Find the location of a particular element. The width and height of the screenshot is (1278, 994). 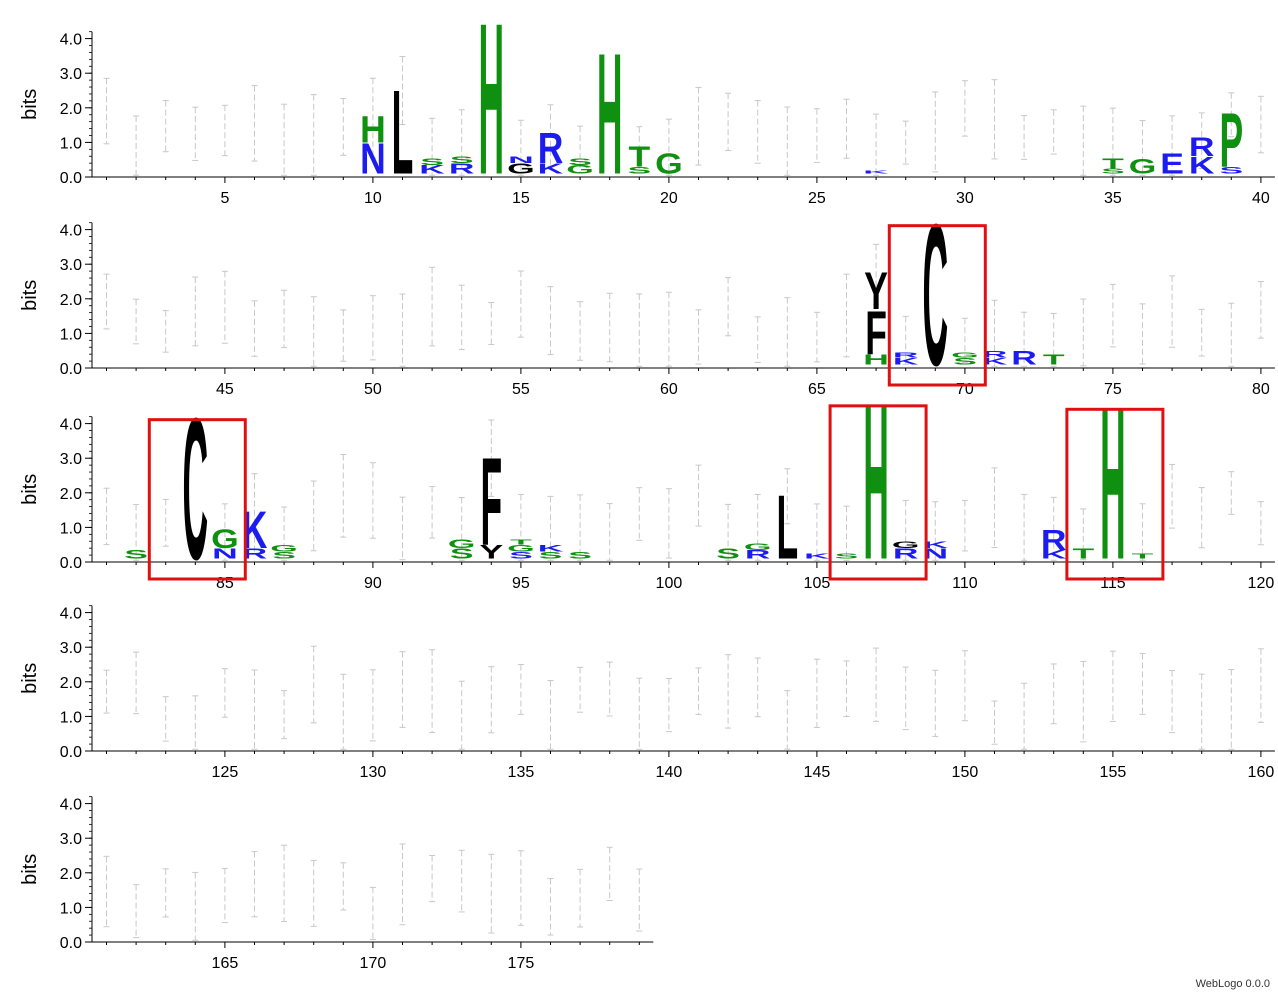

x-tick-label: 15 is located at coordinates (521, 198).